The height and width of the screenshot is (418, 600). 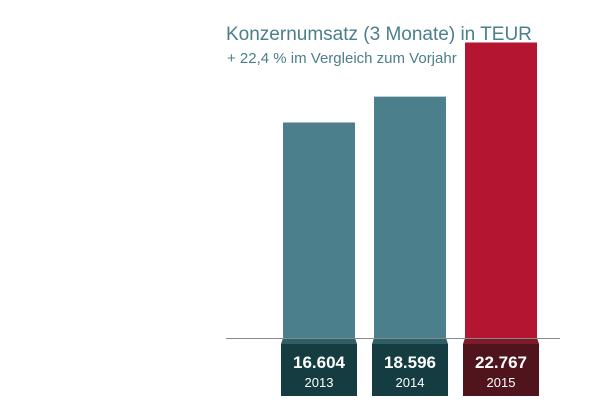 I want to click on bar-shadow-2014, so click(x=410, y=341).